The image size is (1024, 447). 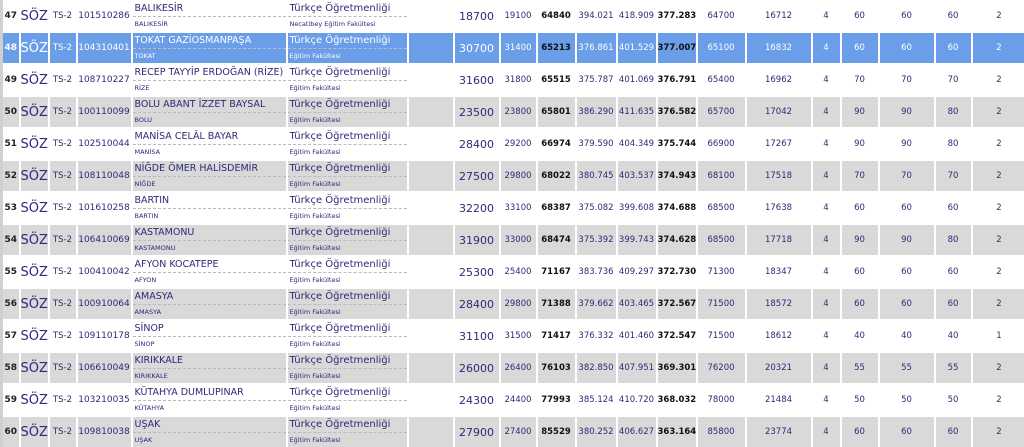 I want to click on university-name: RECEP TAYYİP ERDOĞAN (RİZE), so click(x=209, y=73).